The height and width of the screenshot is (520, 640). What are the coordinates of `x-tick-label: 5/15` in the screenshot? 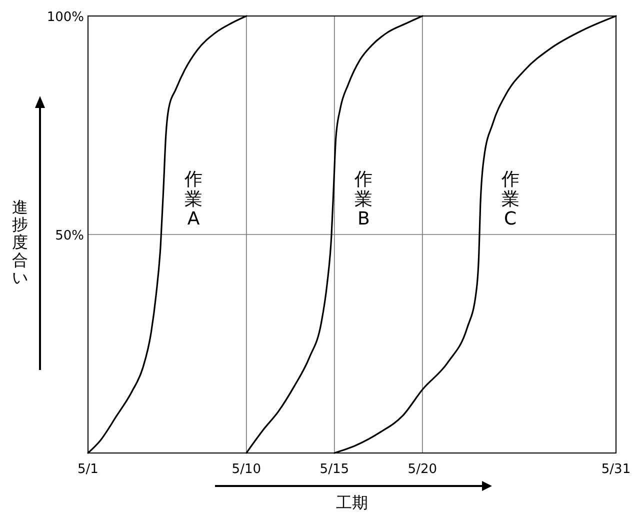 It's located at (334, 469).